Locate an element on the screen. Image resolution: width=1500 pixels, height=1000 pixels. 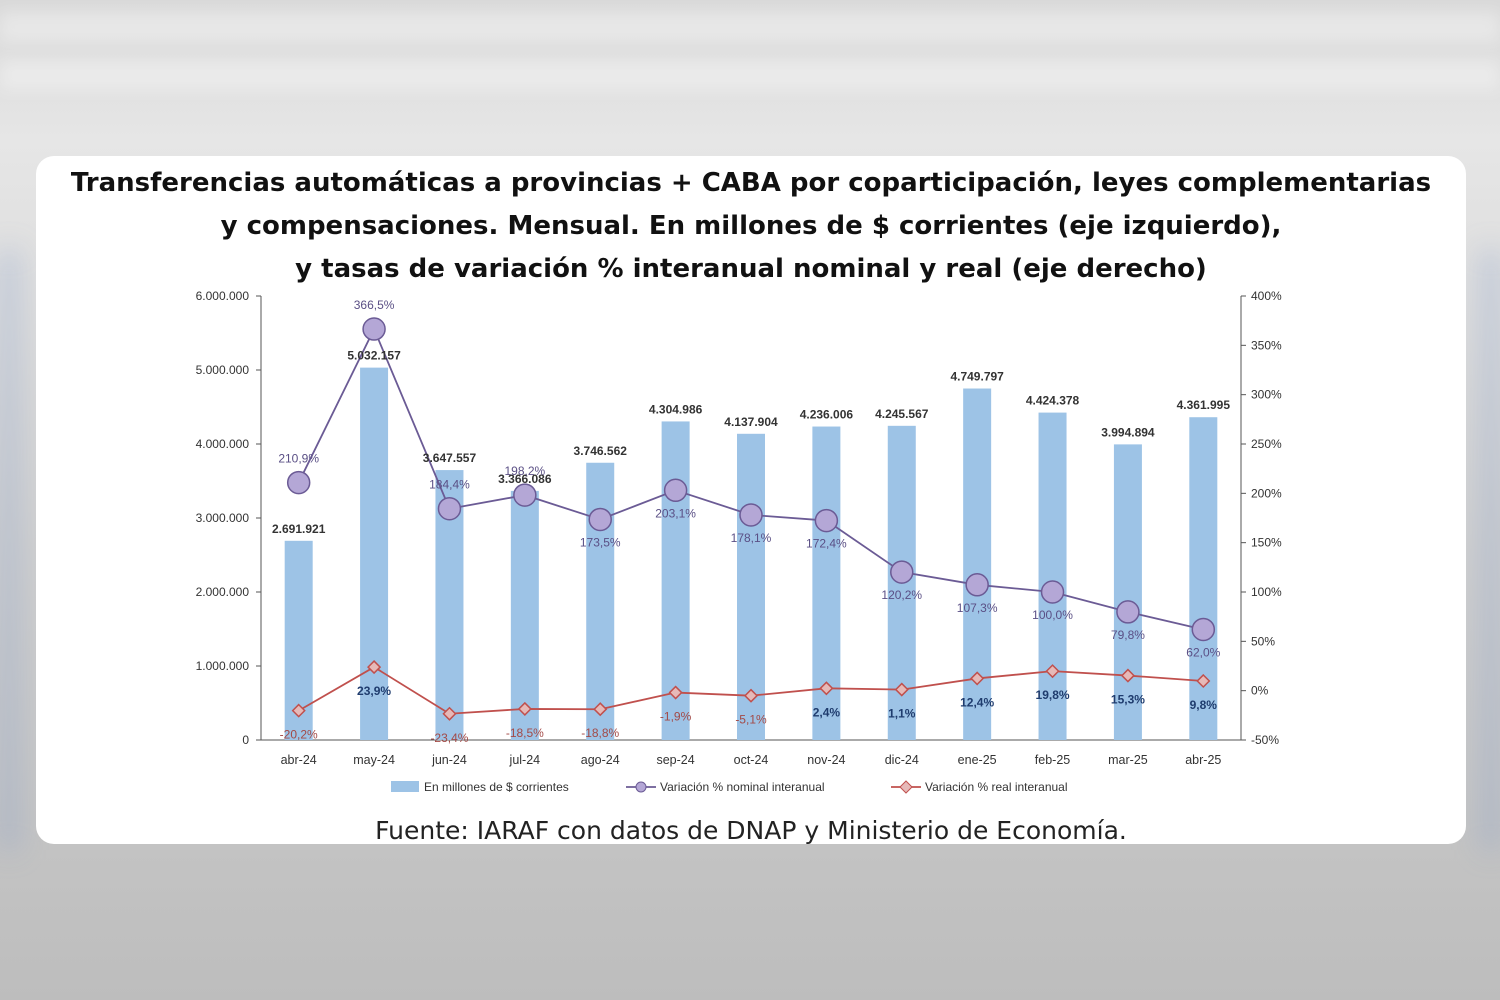
x-axis-tick-label: jun-24 is located at coordinates (449, 760).